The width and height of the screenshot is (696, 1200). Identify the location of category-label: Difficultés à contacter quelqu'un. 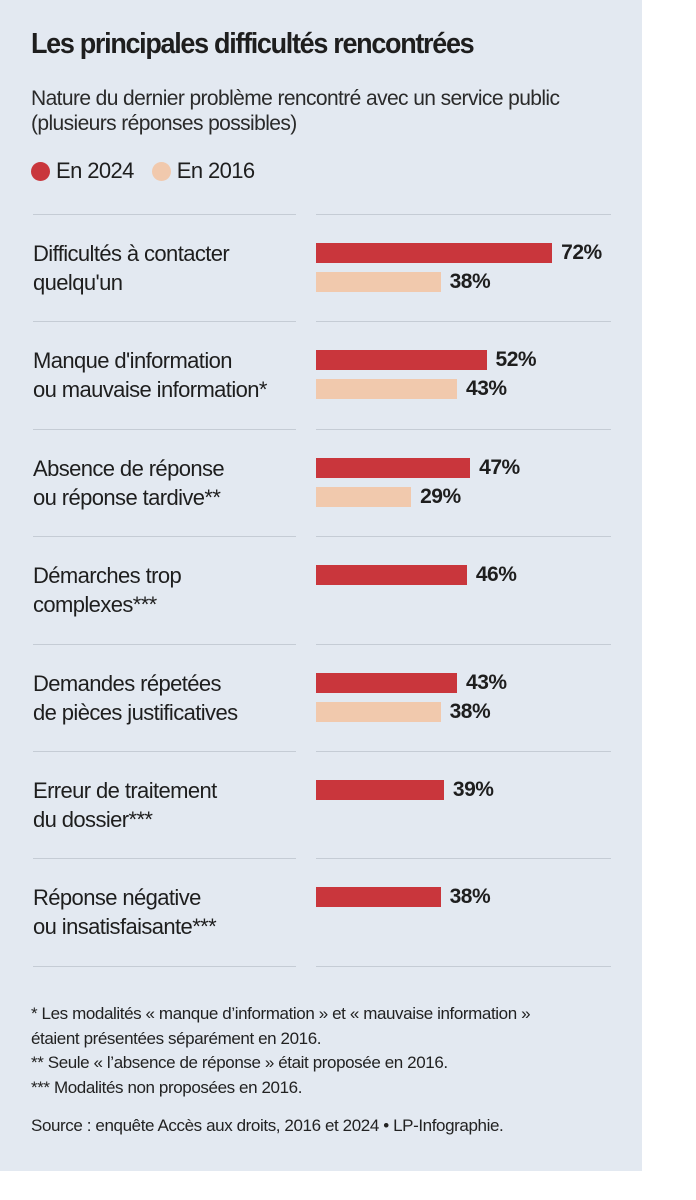
(168, 268).